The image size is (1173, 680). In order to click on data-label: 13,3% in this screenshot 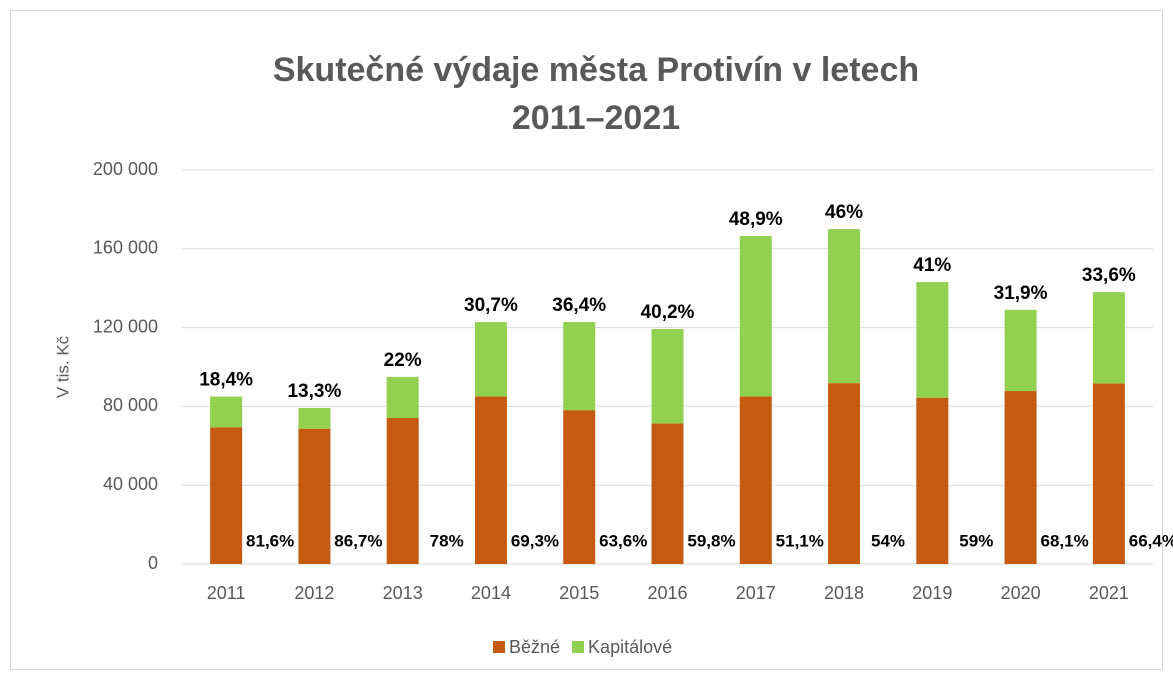, I will do `click(314, 391)`.